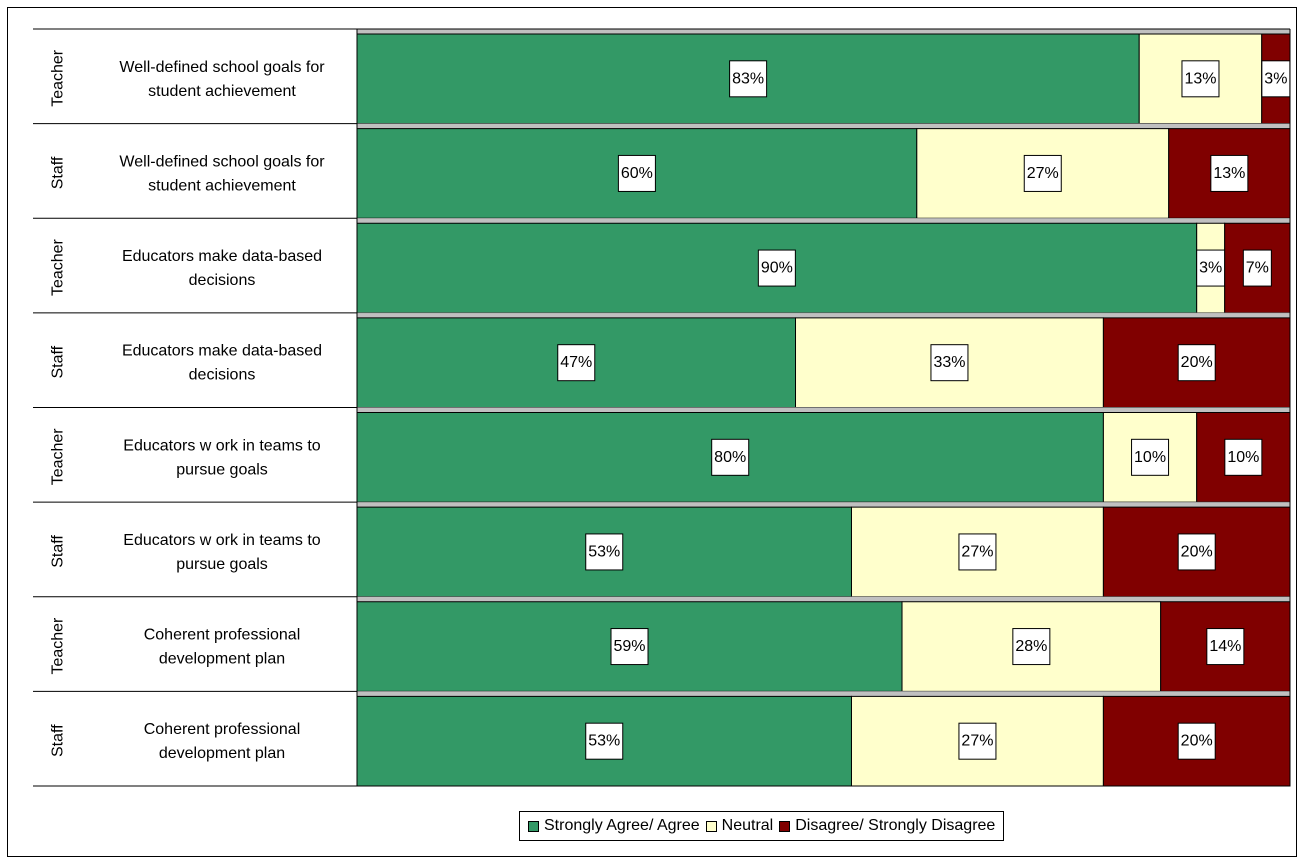  What do you see at coordinates (533, 826) in the screenshot?
I see `legend-swatch-agree` at bounding box center [533, 826].